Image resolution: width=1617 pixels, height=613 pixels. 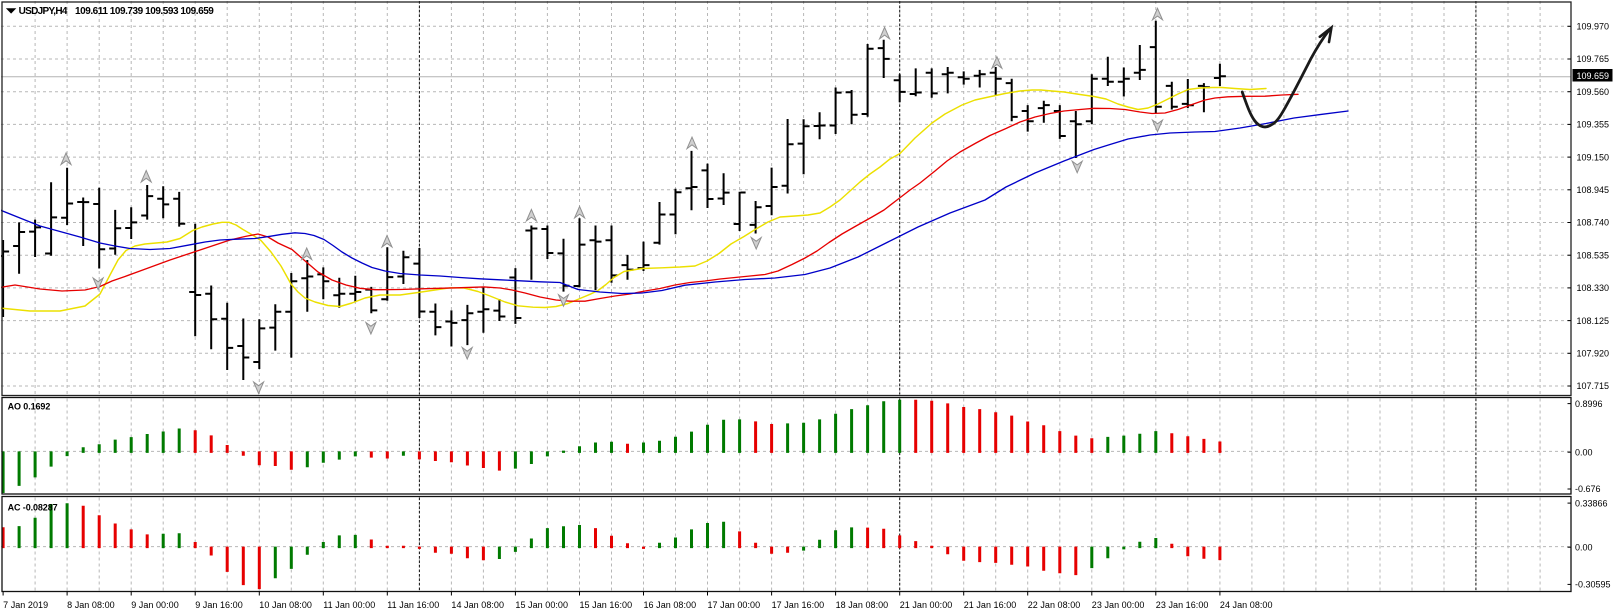 I want to click on svg-text: 107.920, so click(x=1593, y=354).